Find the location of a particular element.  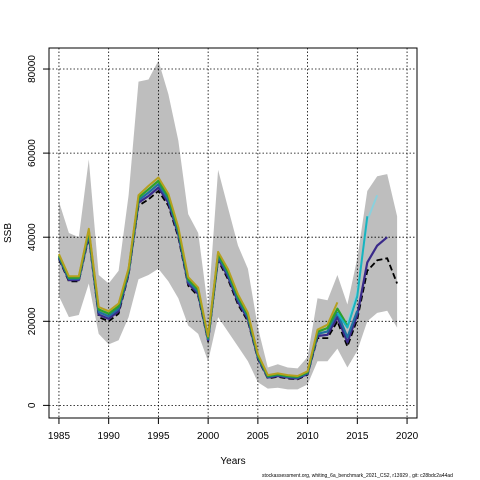

x-tick-label: 1995 is located at coordinates (158, 436).